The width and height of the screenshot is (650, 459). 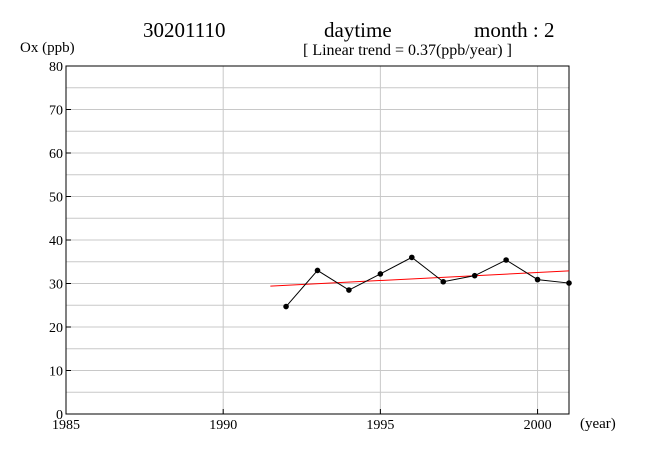 I want to click on series-line, so click(x=427, y=281).